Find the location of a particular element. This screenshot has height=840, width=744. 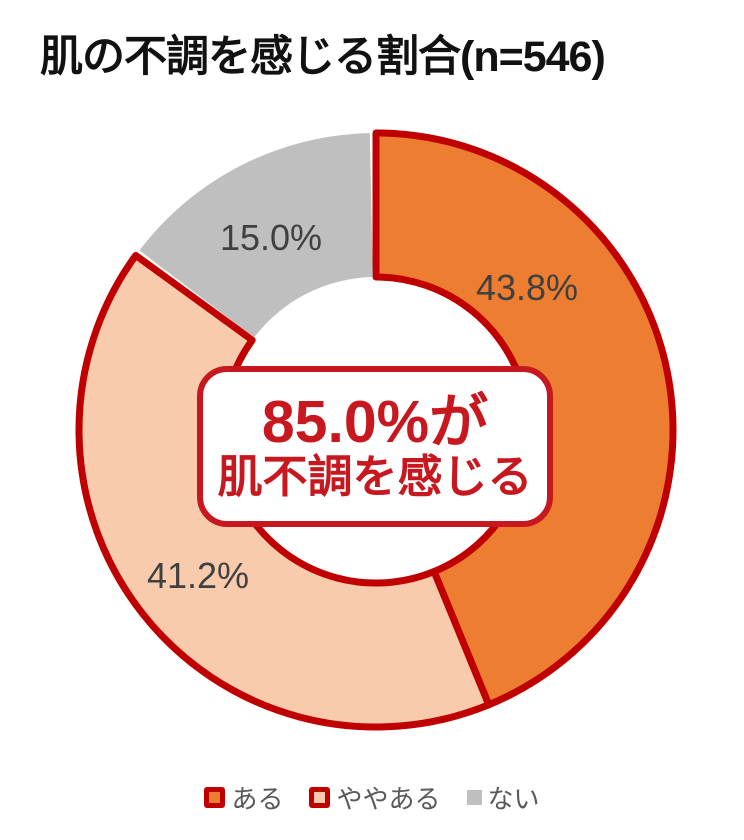

slice-label-nai: 15.0% is located at coordinates (271, 237).